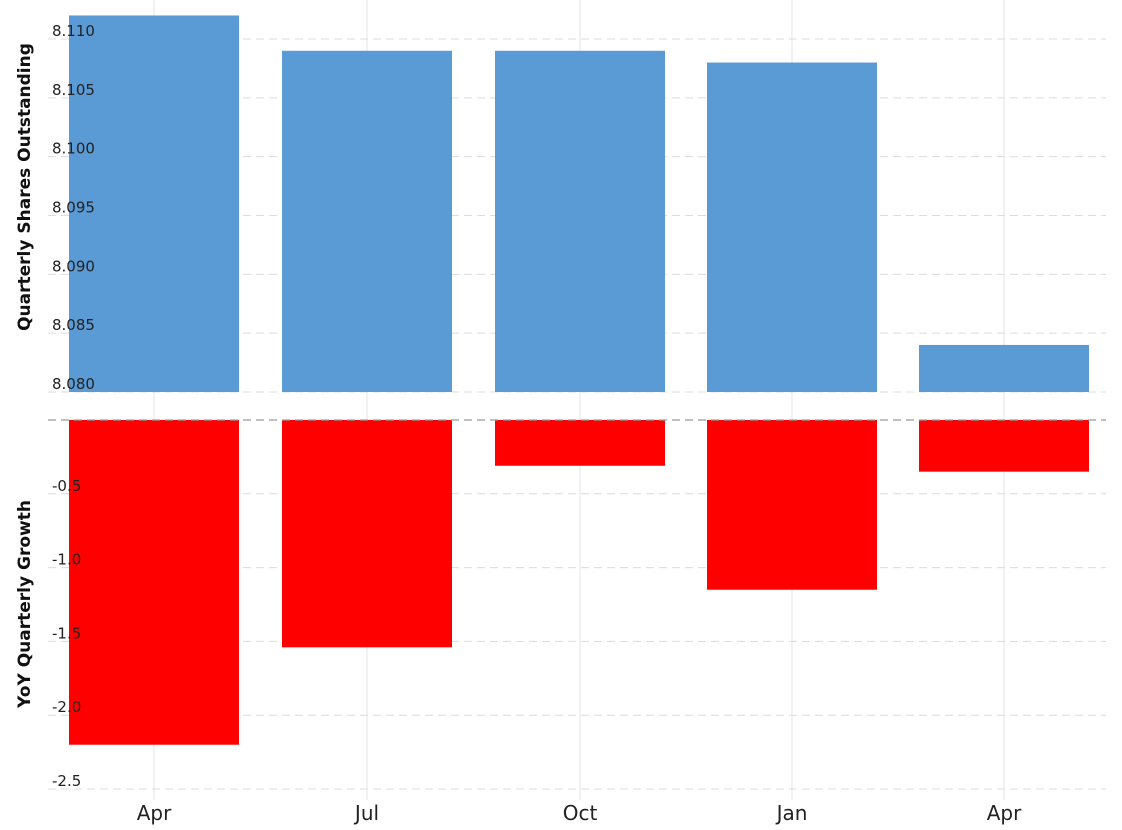 The image size is (1122, 830). I want to click on top-y-axis-title: Quarterly Shares Outstanding, so click(25, 187).